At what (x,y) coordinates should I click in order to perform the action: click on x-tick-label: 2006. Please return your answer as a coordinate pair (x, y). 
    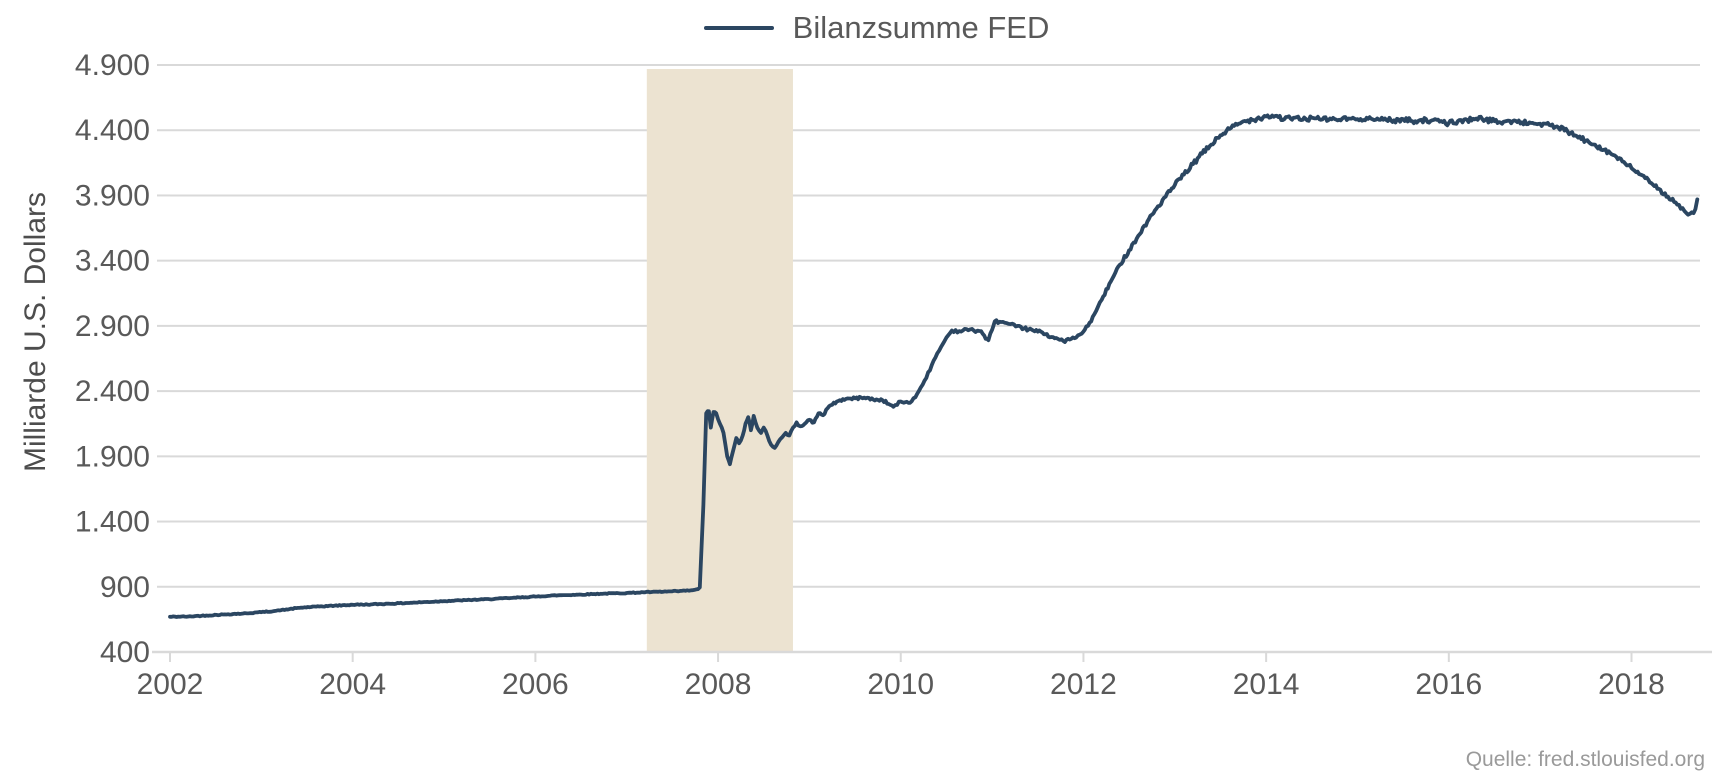
    Looking at the image, I should click on (535, 684).